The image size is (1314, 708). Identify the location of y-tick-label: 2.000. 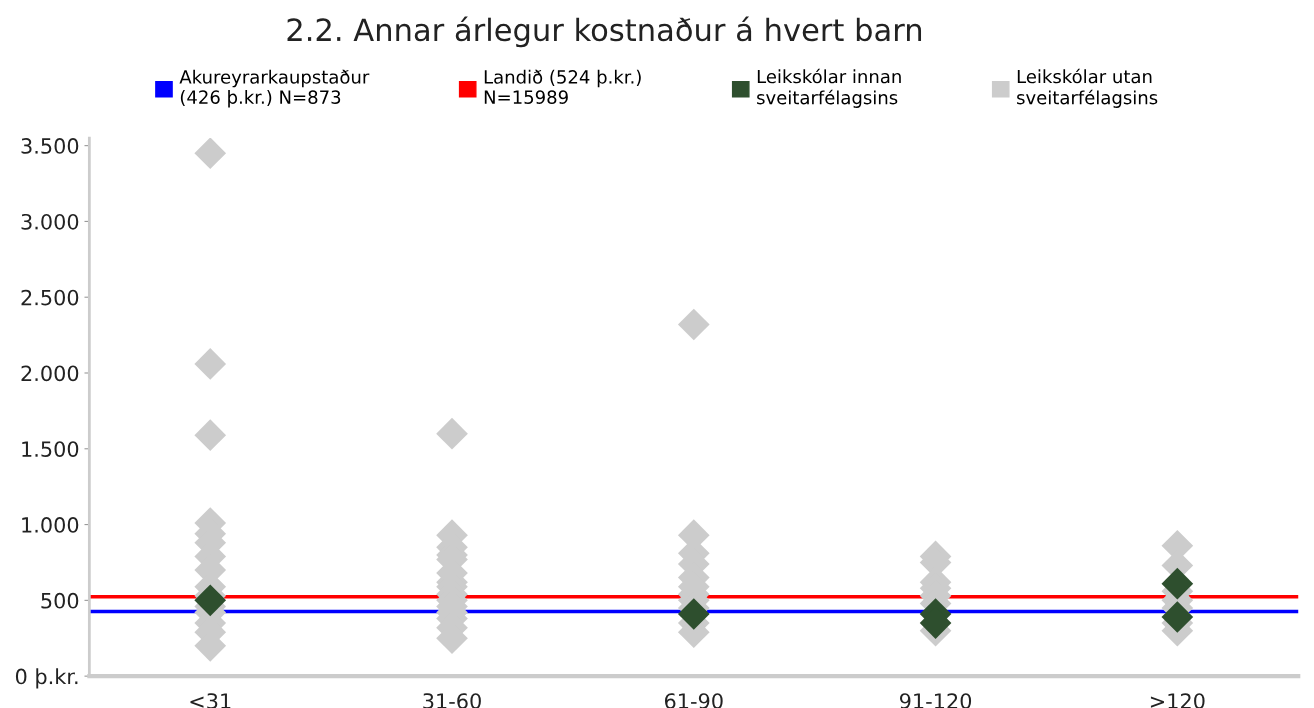
(50, 373).